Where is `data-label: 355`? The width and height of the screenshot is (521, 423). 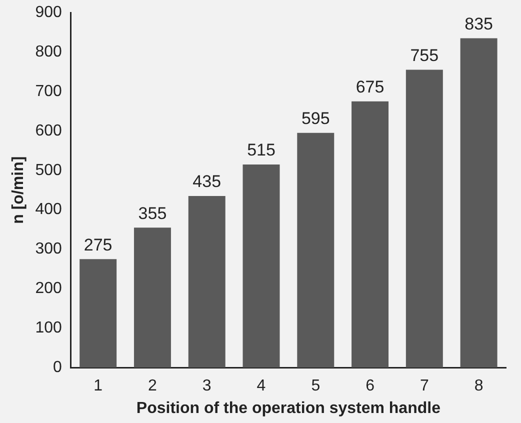 data-label: 355 is located at coordinates (152, 213).